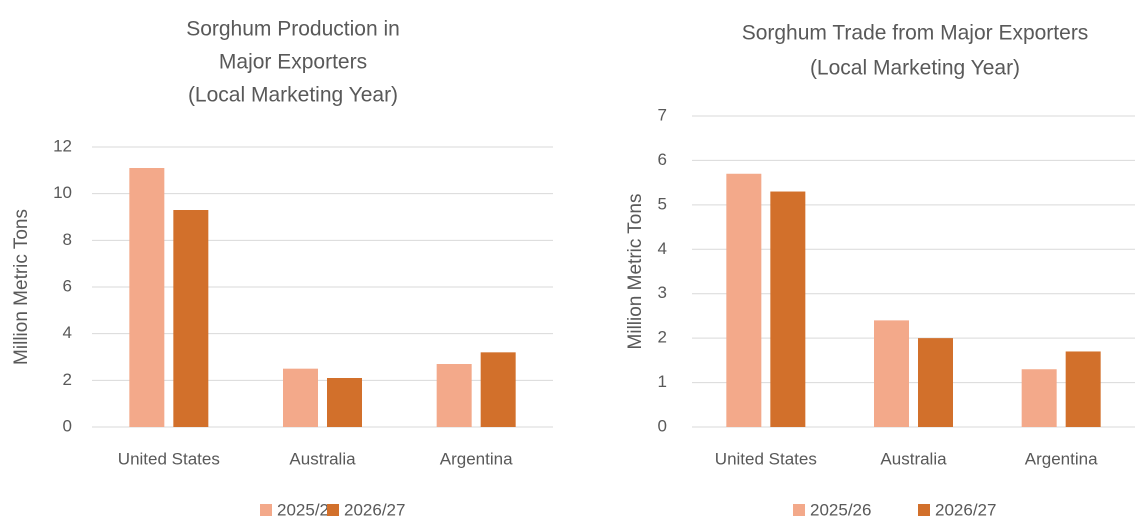  What do you see at coordinates (662, 114) in the screenshot?
I see `y-tick-label: 7` at bounding box center [662, 114].